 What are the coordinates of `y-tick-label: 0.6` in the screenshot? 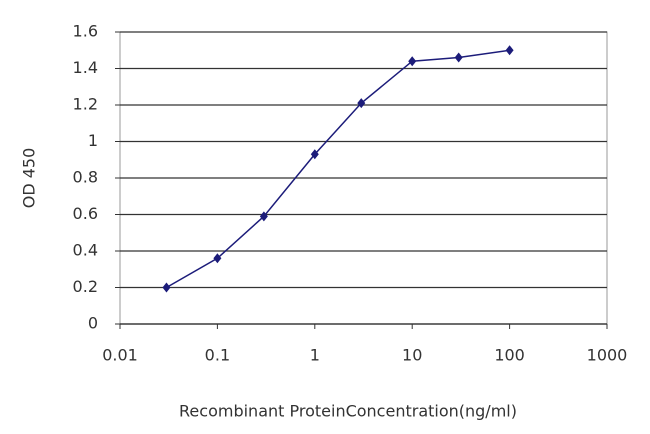 It's located at (85, 213).